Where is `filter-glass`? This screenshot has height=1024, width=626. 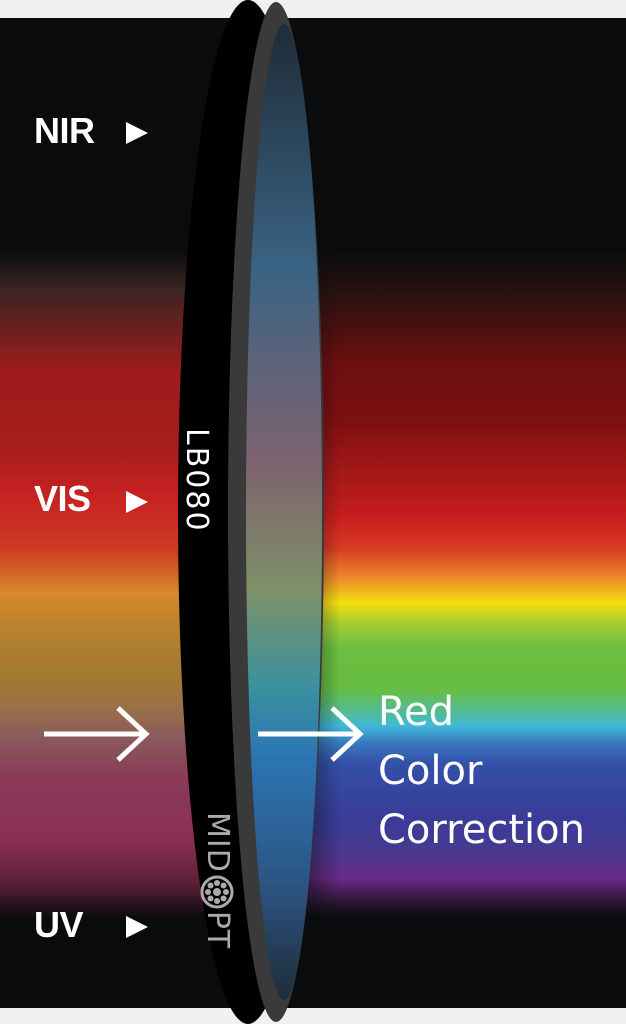
filter-glass is located at coordinates (284, 512).